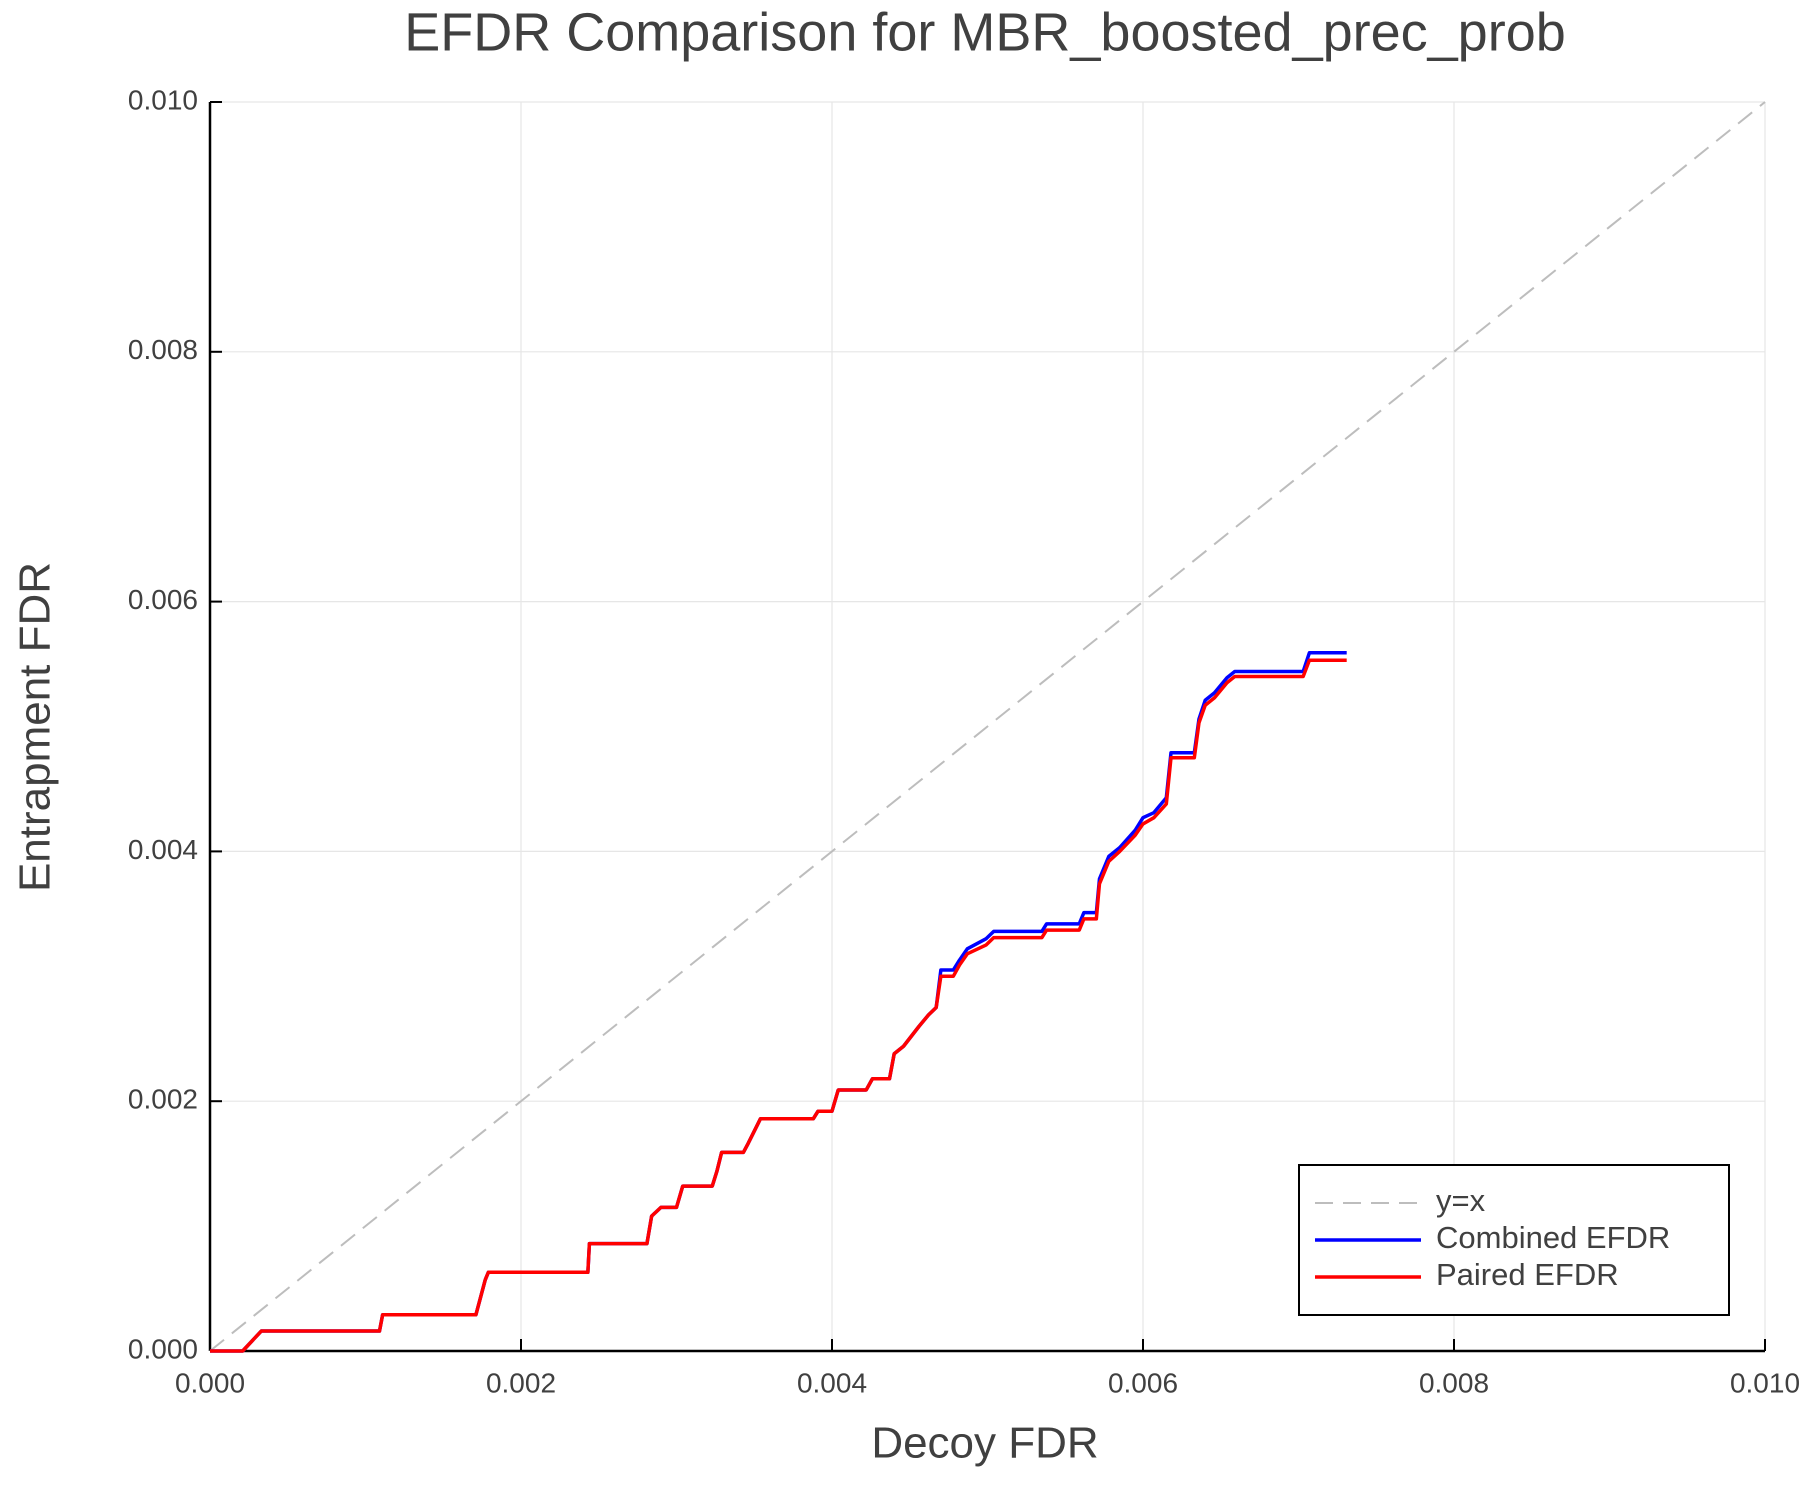  I want to click on legend-label: Paired EFDR, so click(1527, 1274).